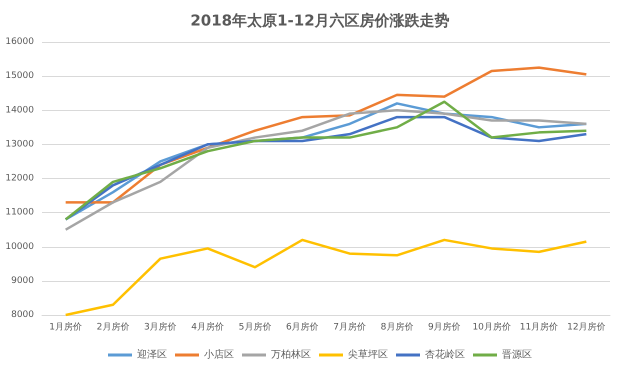 Image resolution: width=640 pixels, height=371 pixels. Describe the element at coordinates (113, 327) in the screenshot. I see `x-tick-label: 2月房价` at that location.